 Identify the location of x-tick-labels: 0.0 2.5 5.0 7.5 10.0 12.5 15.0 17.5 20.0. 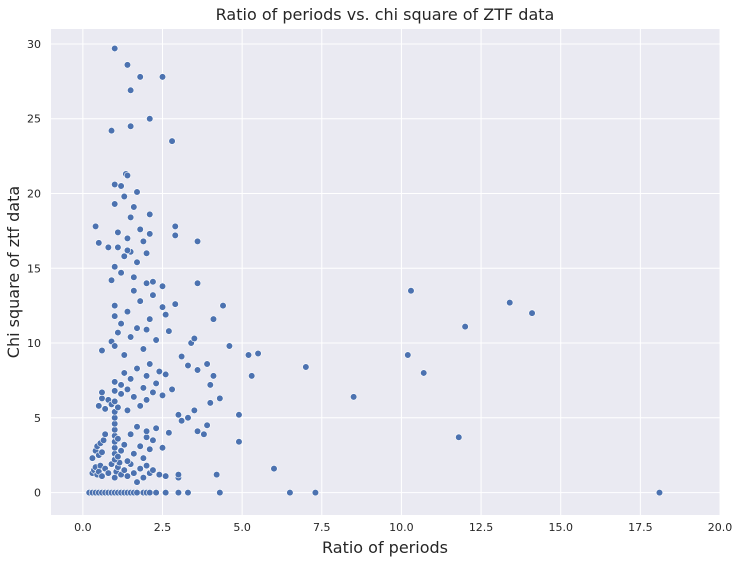
(403, 527).